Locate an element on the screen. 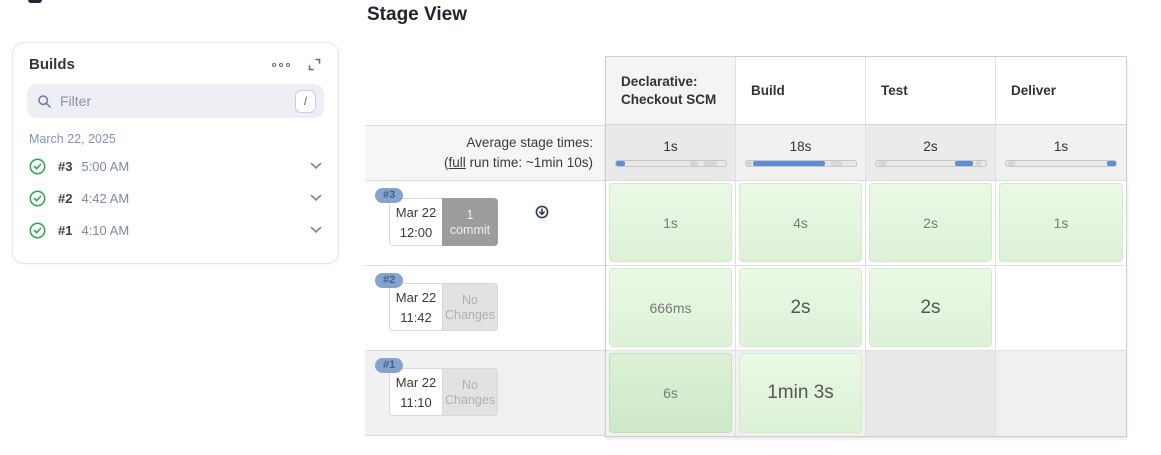  stage-result-cell: 666ms is located at coordinates (670, 307).